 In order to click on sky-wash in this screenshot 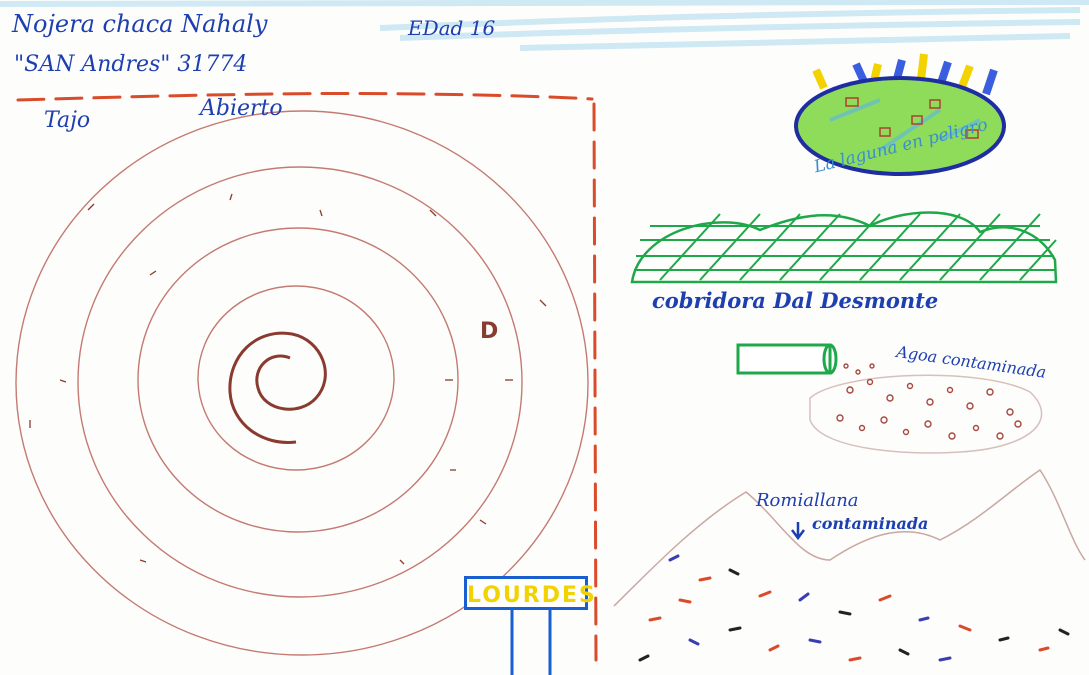, I will do `click(544, 25)`.